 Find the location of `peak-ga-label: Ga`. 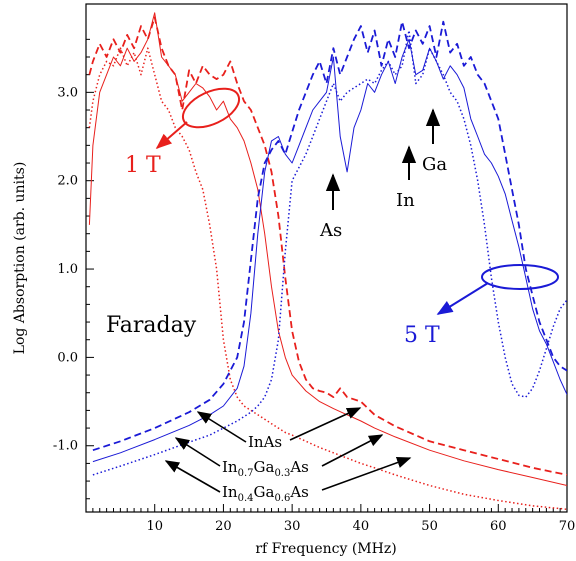

peak-ga-label: Ga is located at coordinates (434, 164).